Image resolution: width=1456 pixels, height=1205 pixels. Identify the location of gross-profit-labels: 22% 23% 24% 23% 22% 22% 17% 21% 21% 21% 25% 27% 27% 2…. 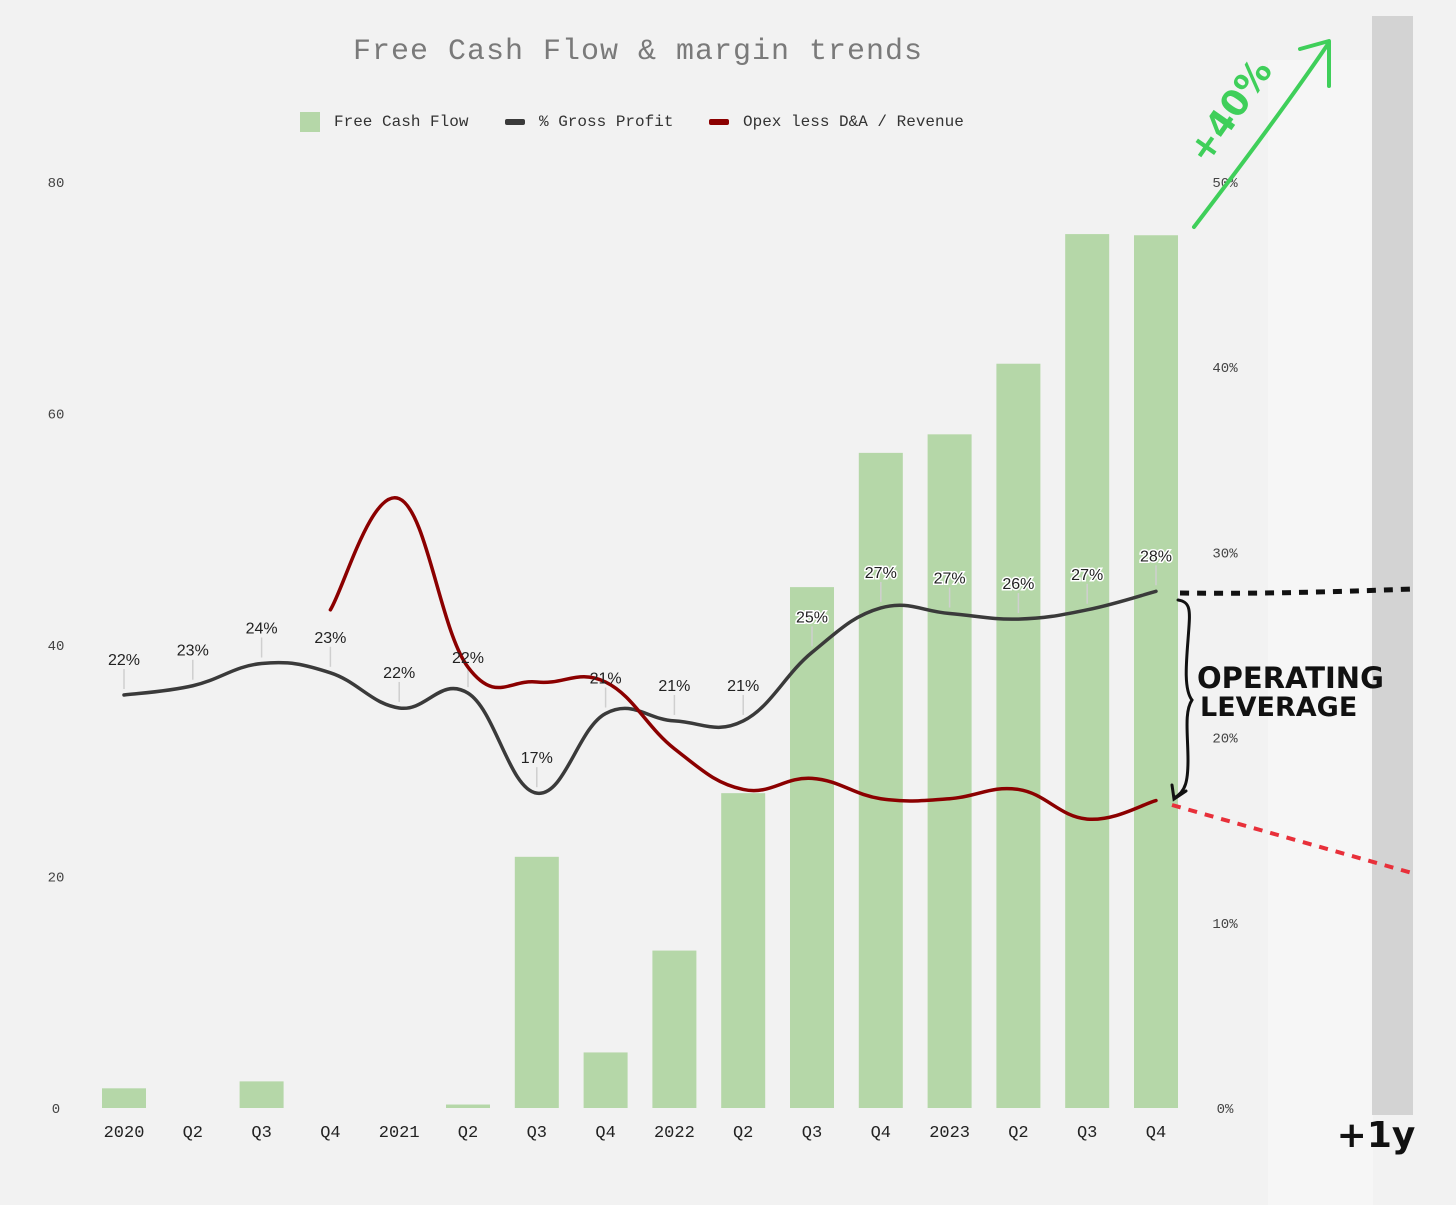
(641, 657).